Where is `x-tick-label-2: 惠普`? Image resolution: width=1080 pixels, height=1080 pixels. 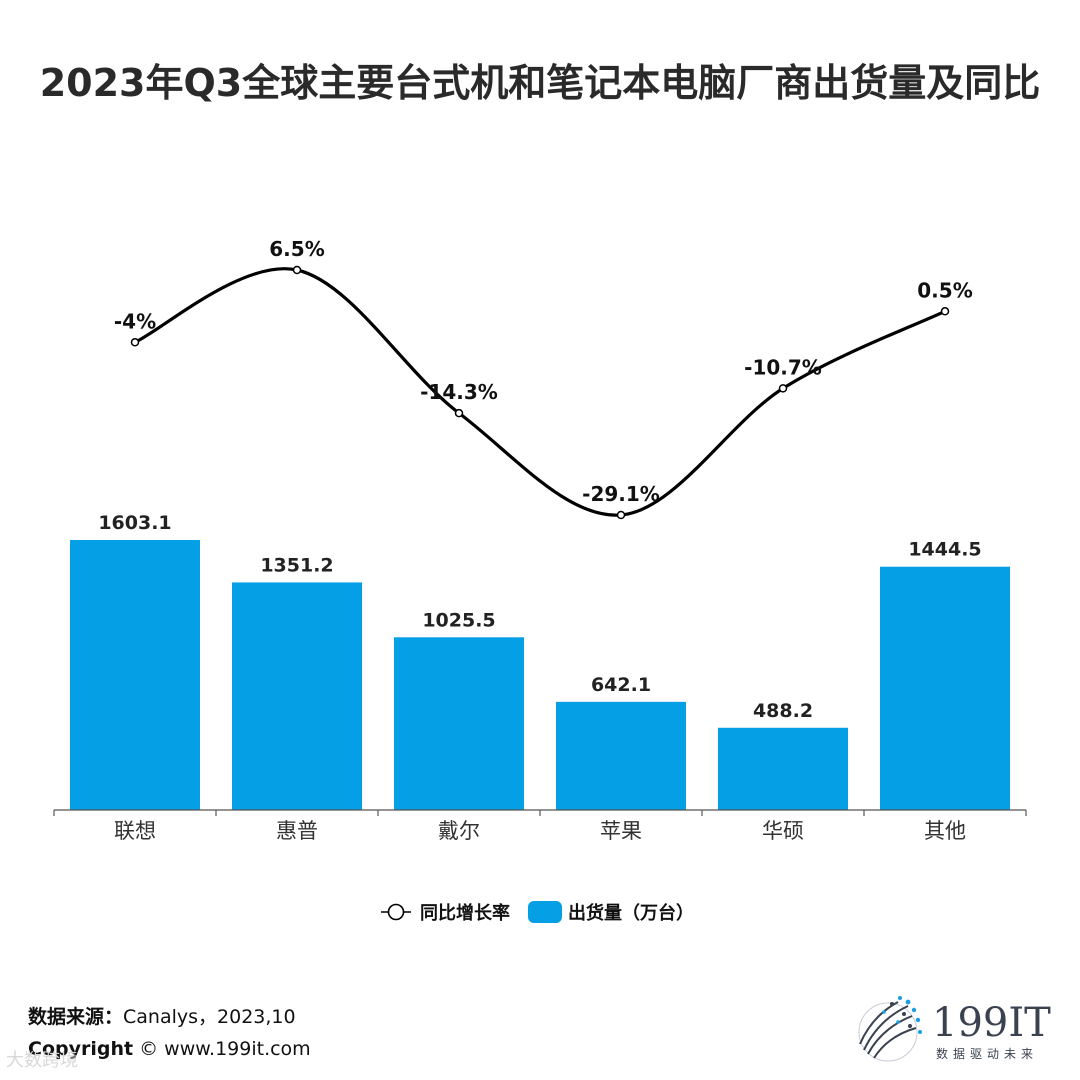 x-tick-label-2: 惠普 is located at coordinates (297, 831).